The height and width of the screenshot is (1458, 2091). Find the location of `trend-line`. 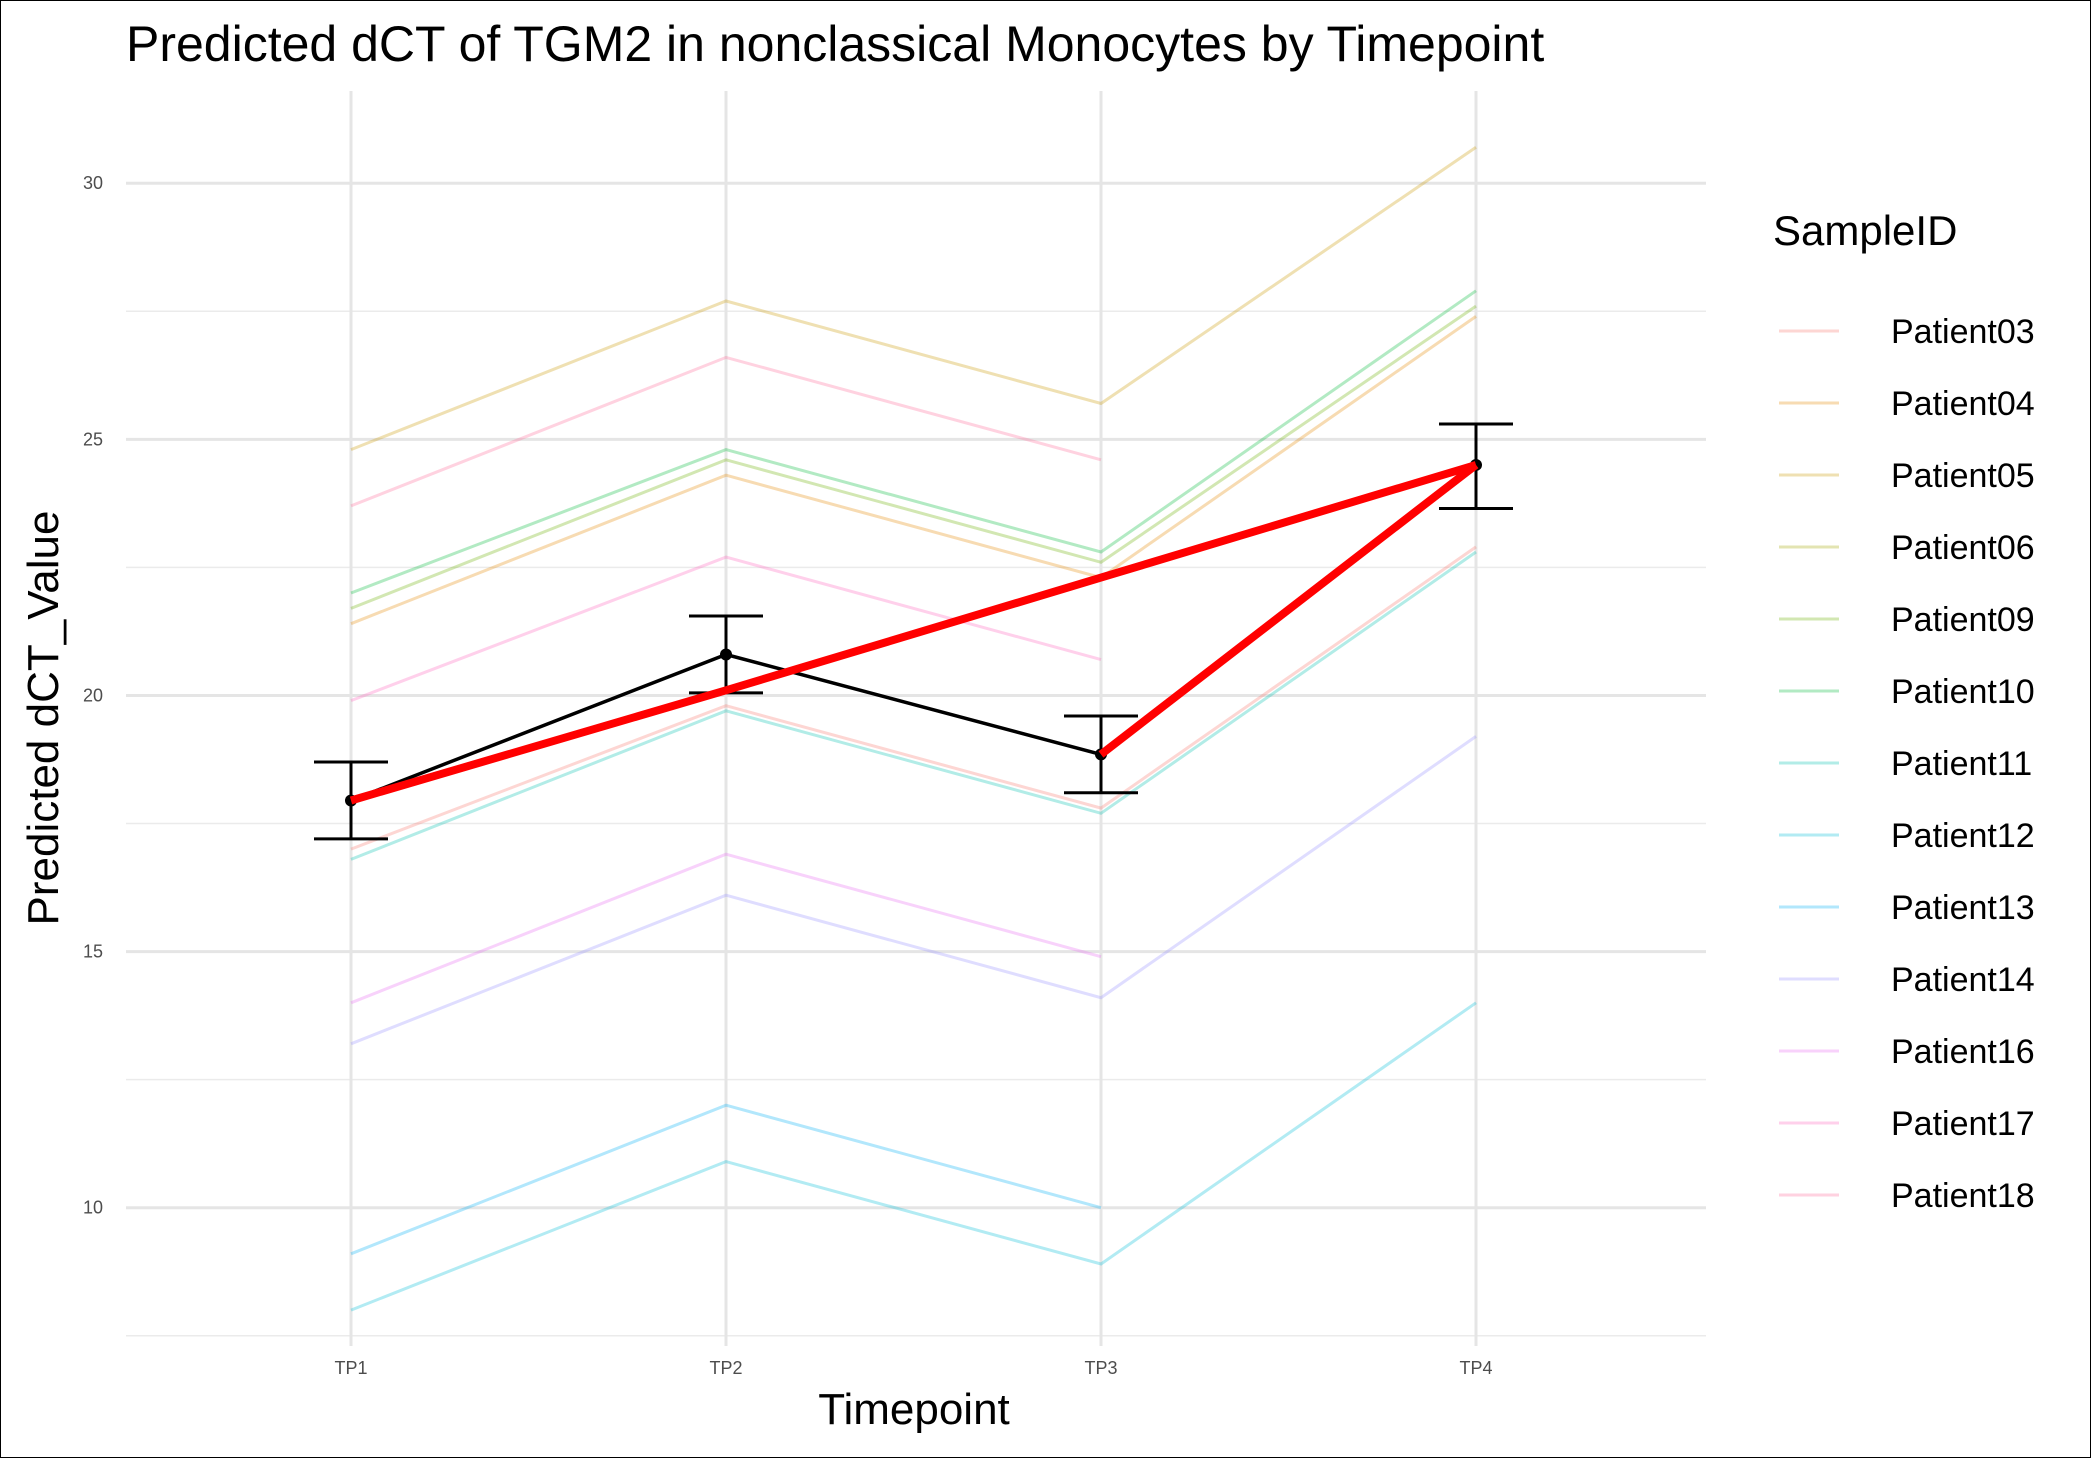

trend-line is located at coordinates (914, 633).